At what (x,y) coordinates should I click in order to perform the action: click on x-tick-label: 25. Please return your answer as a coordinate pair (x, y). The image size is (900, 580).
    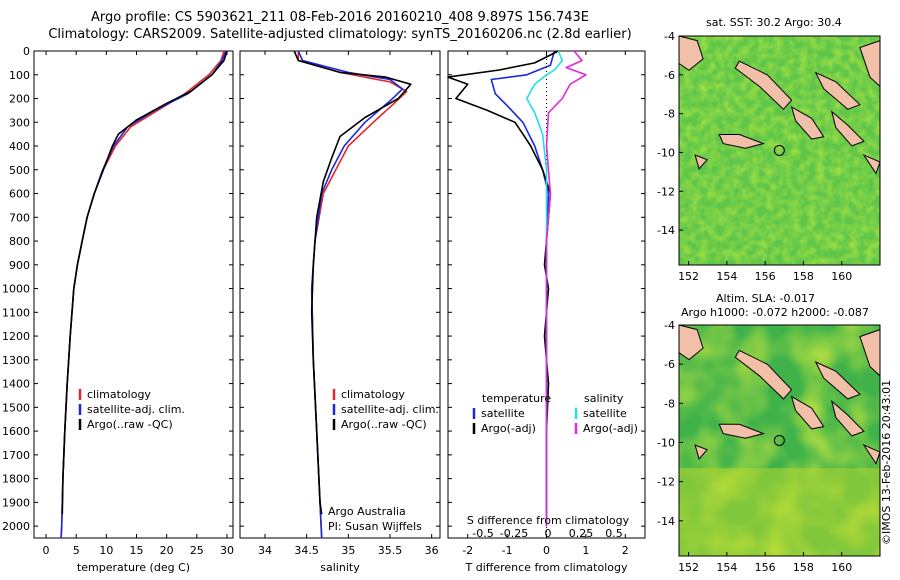
    Looking at the image, I should click on (197, 550).